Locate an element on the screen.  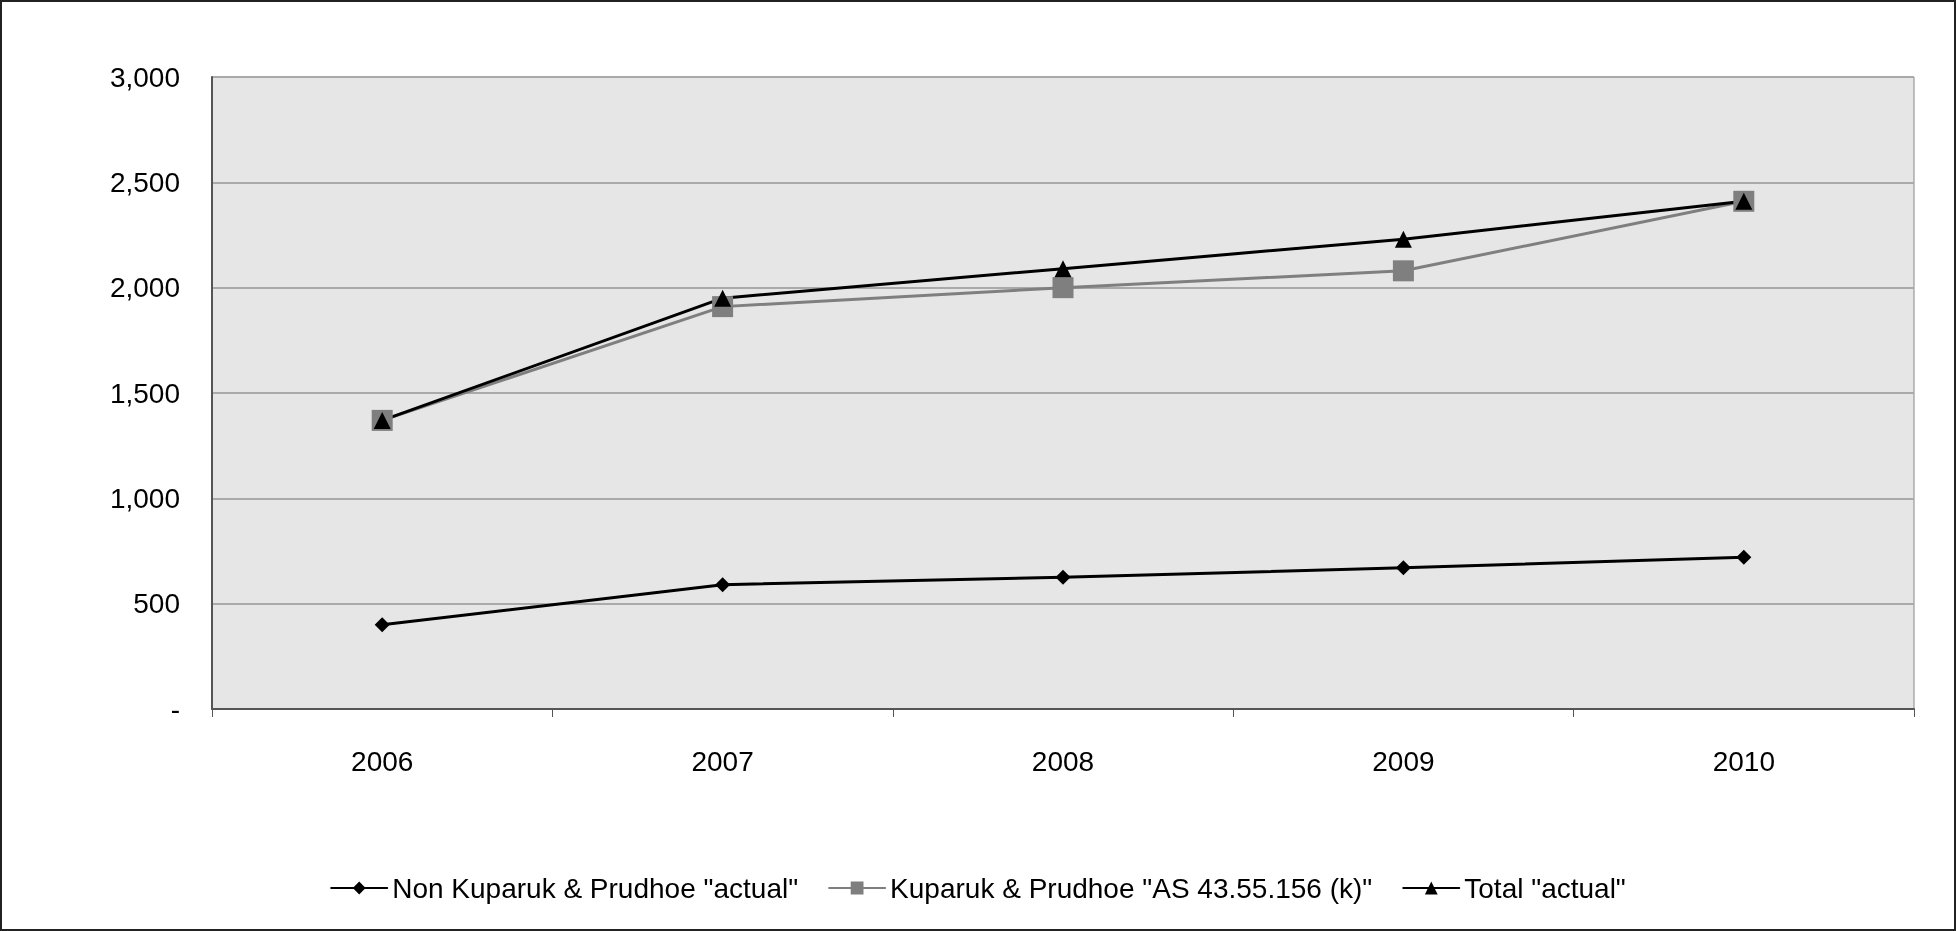
x-tick-label: 2008 is located at coordinates (1063, 761).